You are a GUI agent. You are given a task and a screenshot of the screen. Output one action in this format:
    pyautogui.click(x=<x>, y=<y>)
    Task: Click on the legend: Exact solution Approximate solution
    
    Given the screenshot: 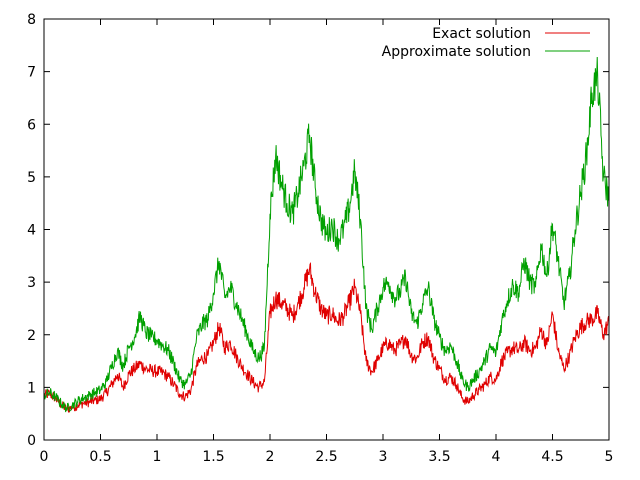 What is the action you would take?
    pyautogui.click(x=486, y=43)
    